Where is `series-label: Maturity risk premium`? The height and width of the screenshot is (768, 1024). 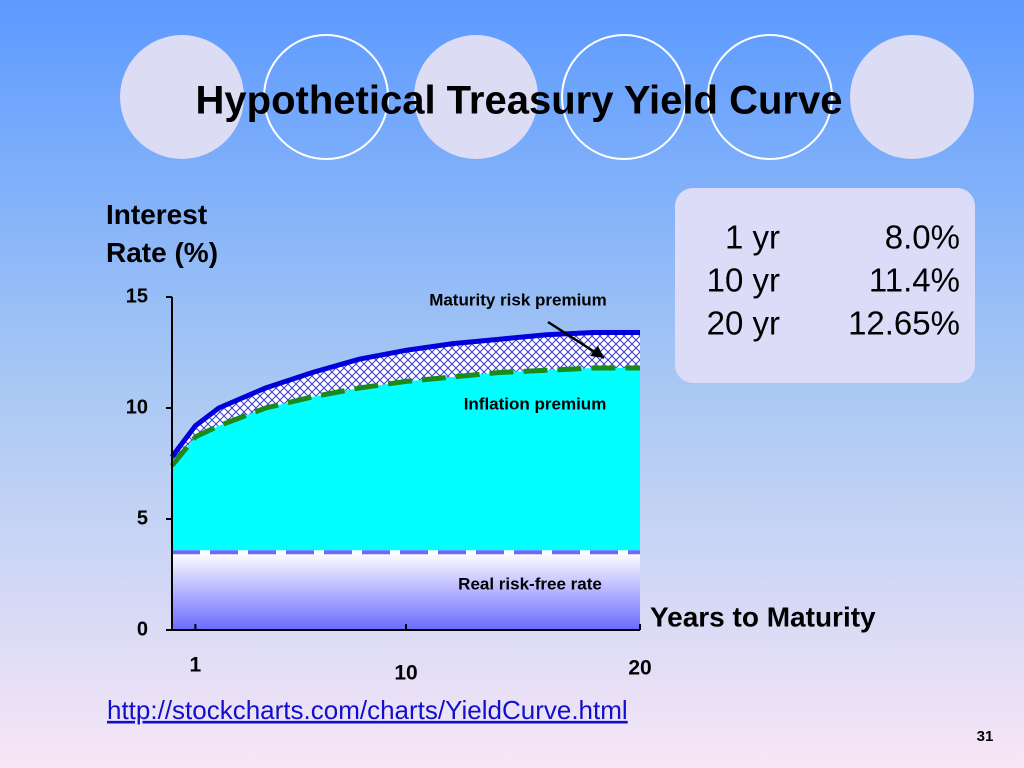 series-label: Maturity risk premium is located at coordinates (518, 299).